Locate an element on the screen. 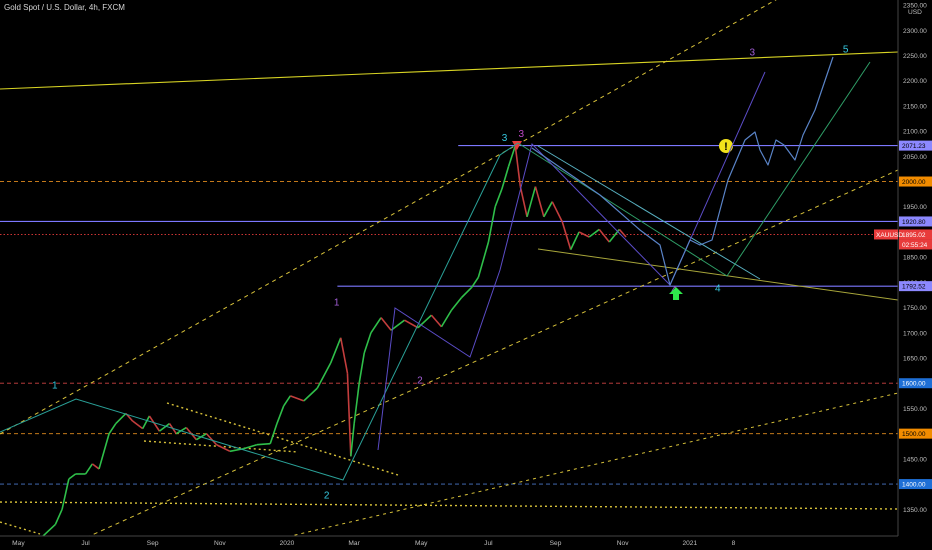 The height and width of the screenshot is (550, 932). y-tick-label: 2250.00 is located at coordinates (915, 56).